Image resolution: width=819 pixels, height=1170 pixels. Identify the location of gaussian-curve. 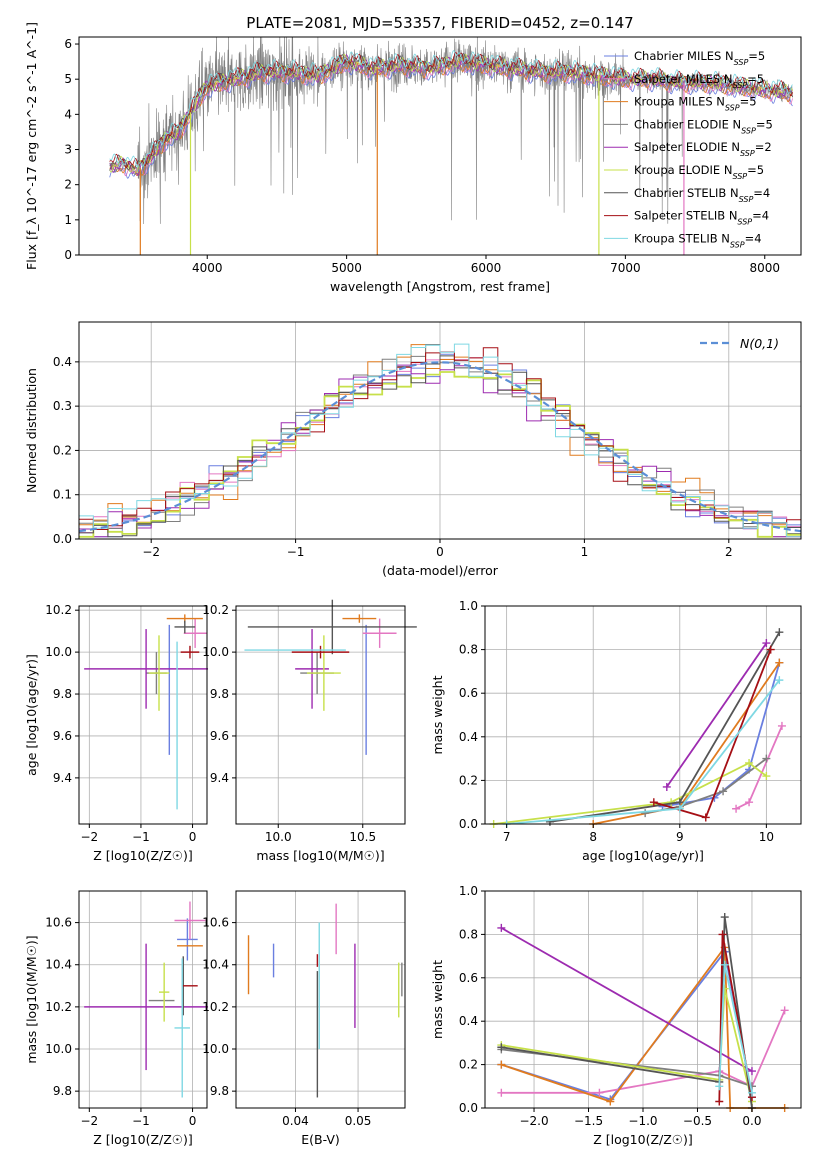
(440, 447).